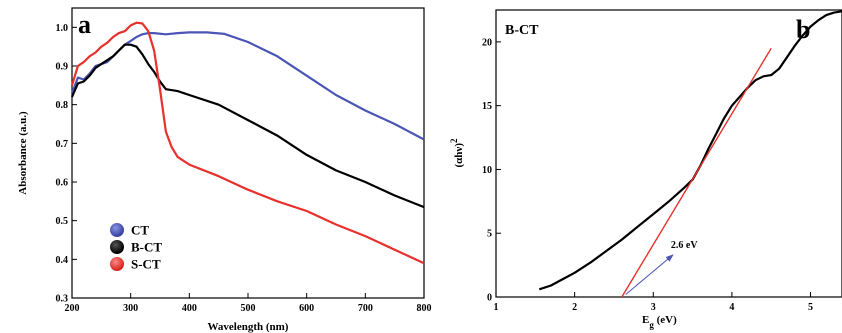 The image size is (842, 333). Describe the element at coordinates (117, 247) in the screenshot. I see `legend-marker-b-ct` at that location.